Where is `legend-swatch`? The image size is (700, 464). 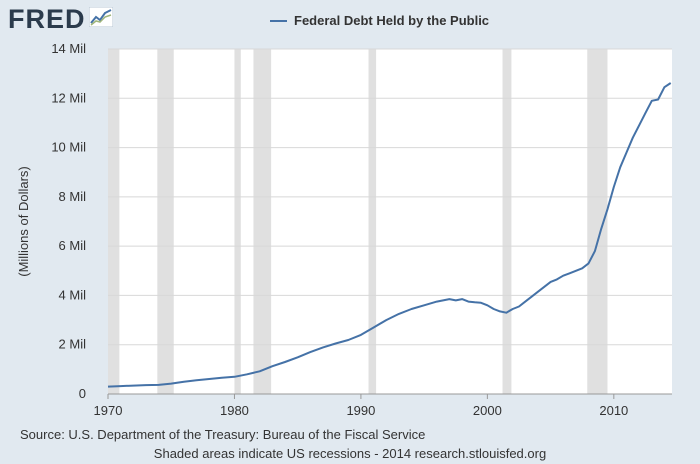 legend-swatch is located at coordinates (278, 20).